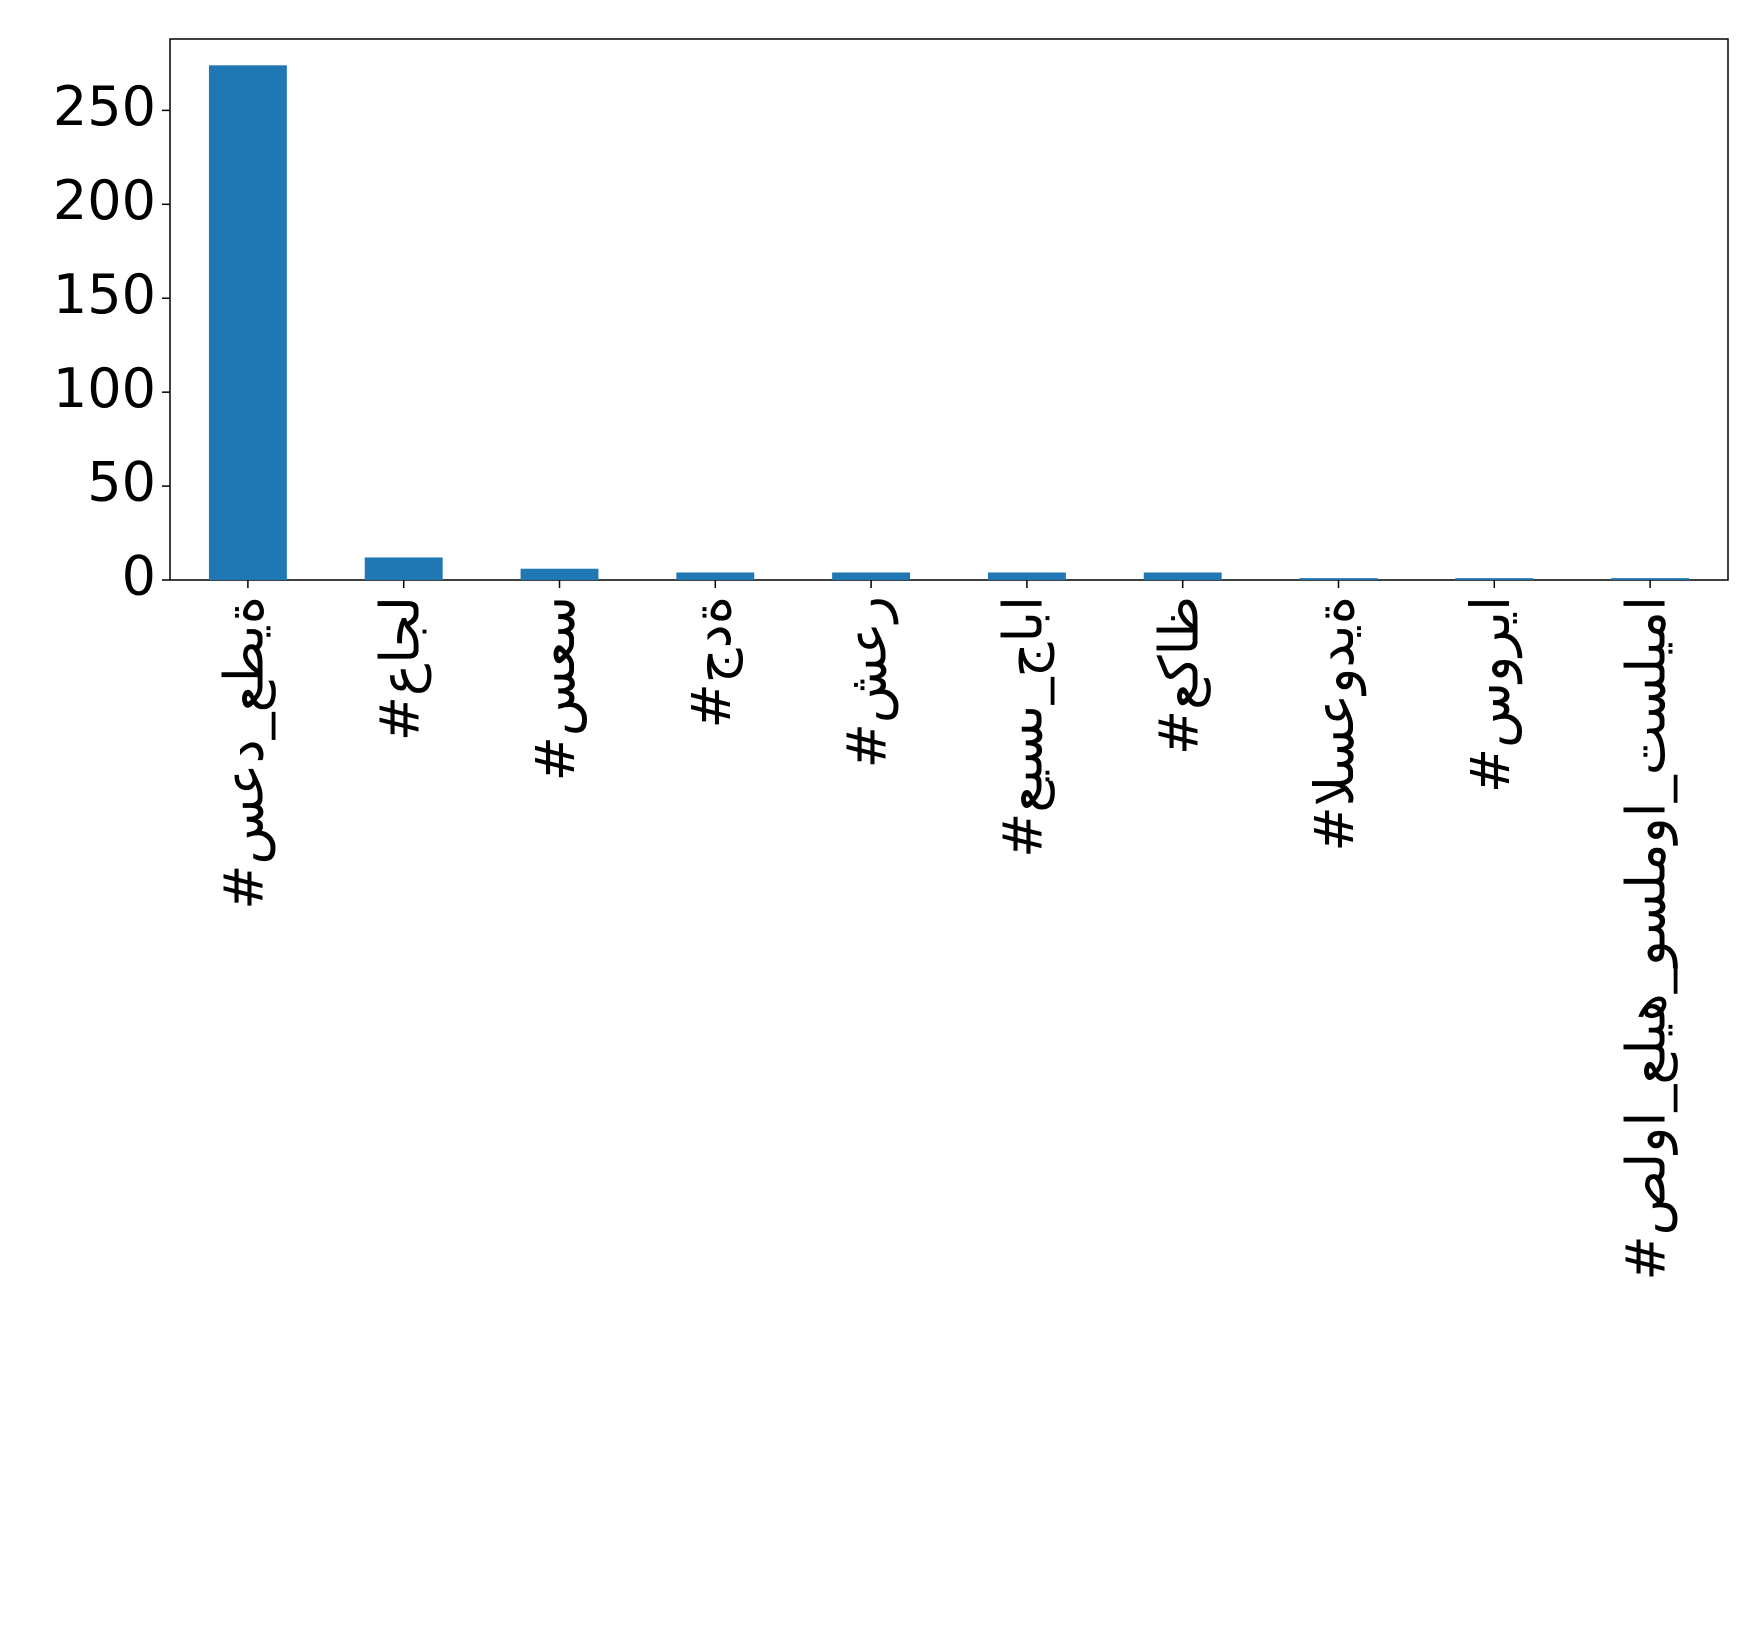 This screenshot has height=1631, width=1758. What do you see at coordinates (711, 662) in the screenshot?
I see `x-tick-label: #جدة` at bounding box center [711, 662].